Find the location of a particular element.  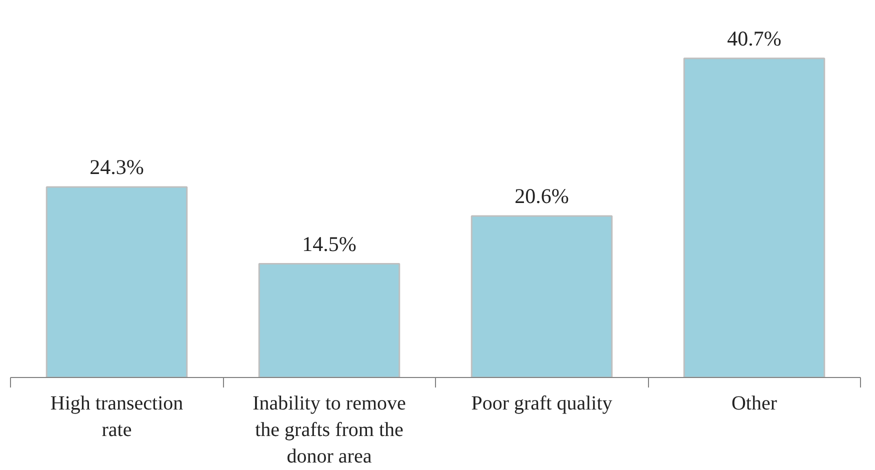

data-label: 24.3% is located at coordinates (117, 166).